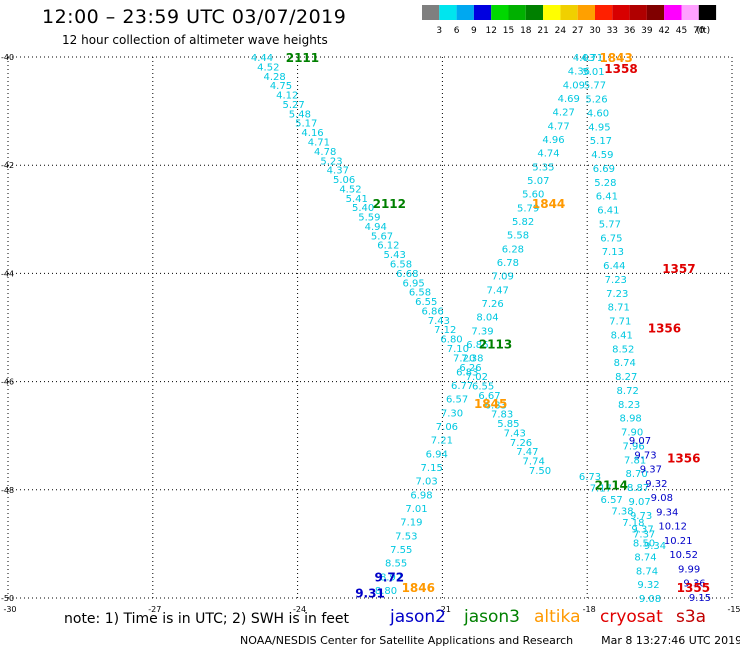 The height and width of the screenshot is (650, 740). Describe the element at coordinates (325, 152) in the screenshot. I see `wave-height-value: 4.78` at that location.